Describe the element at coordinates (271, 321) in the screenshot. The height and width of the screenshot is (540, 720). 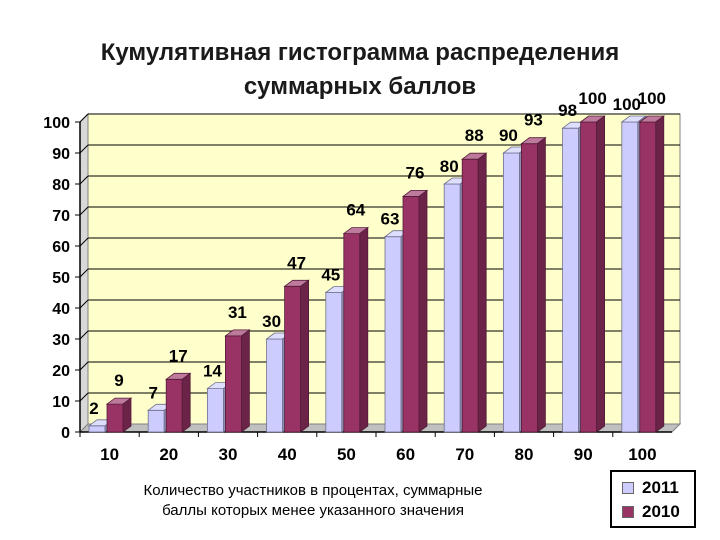
I see `data-label-2011-40: 30` at that location.